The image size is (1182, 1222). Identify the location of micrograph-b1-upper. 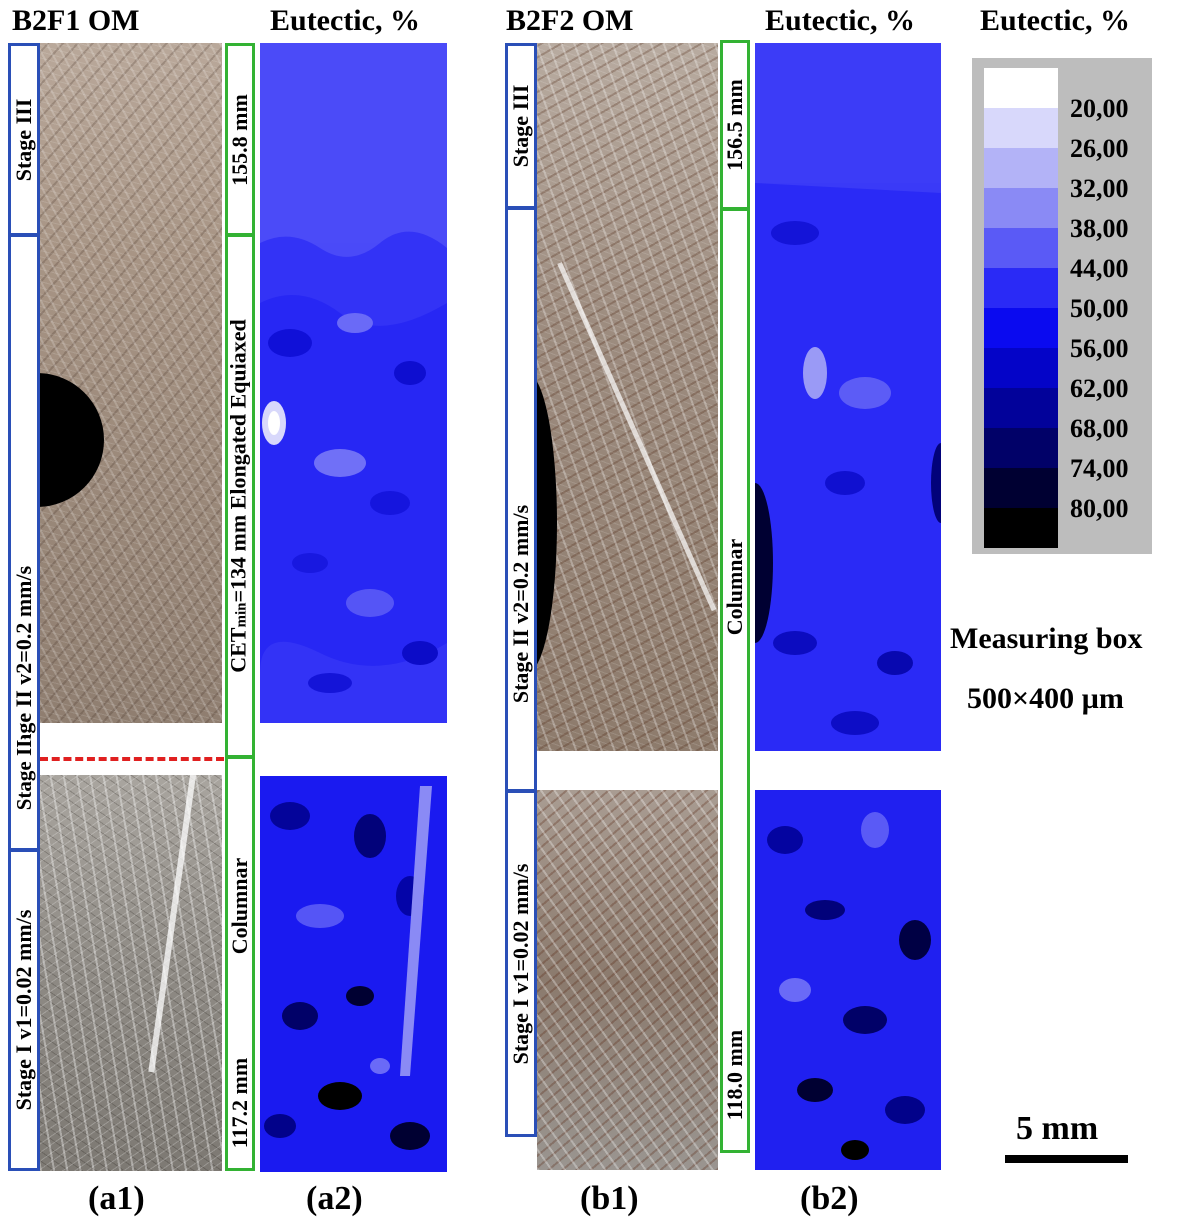
(627, 397).